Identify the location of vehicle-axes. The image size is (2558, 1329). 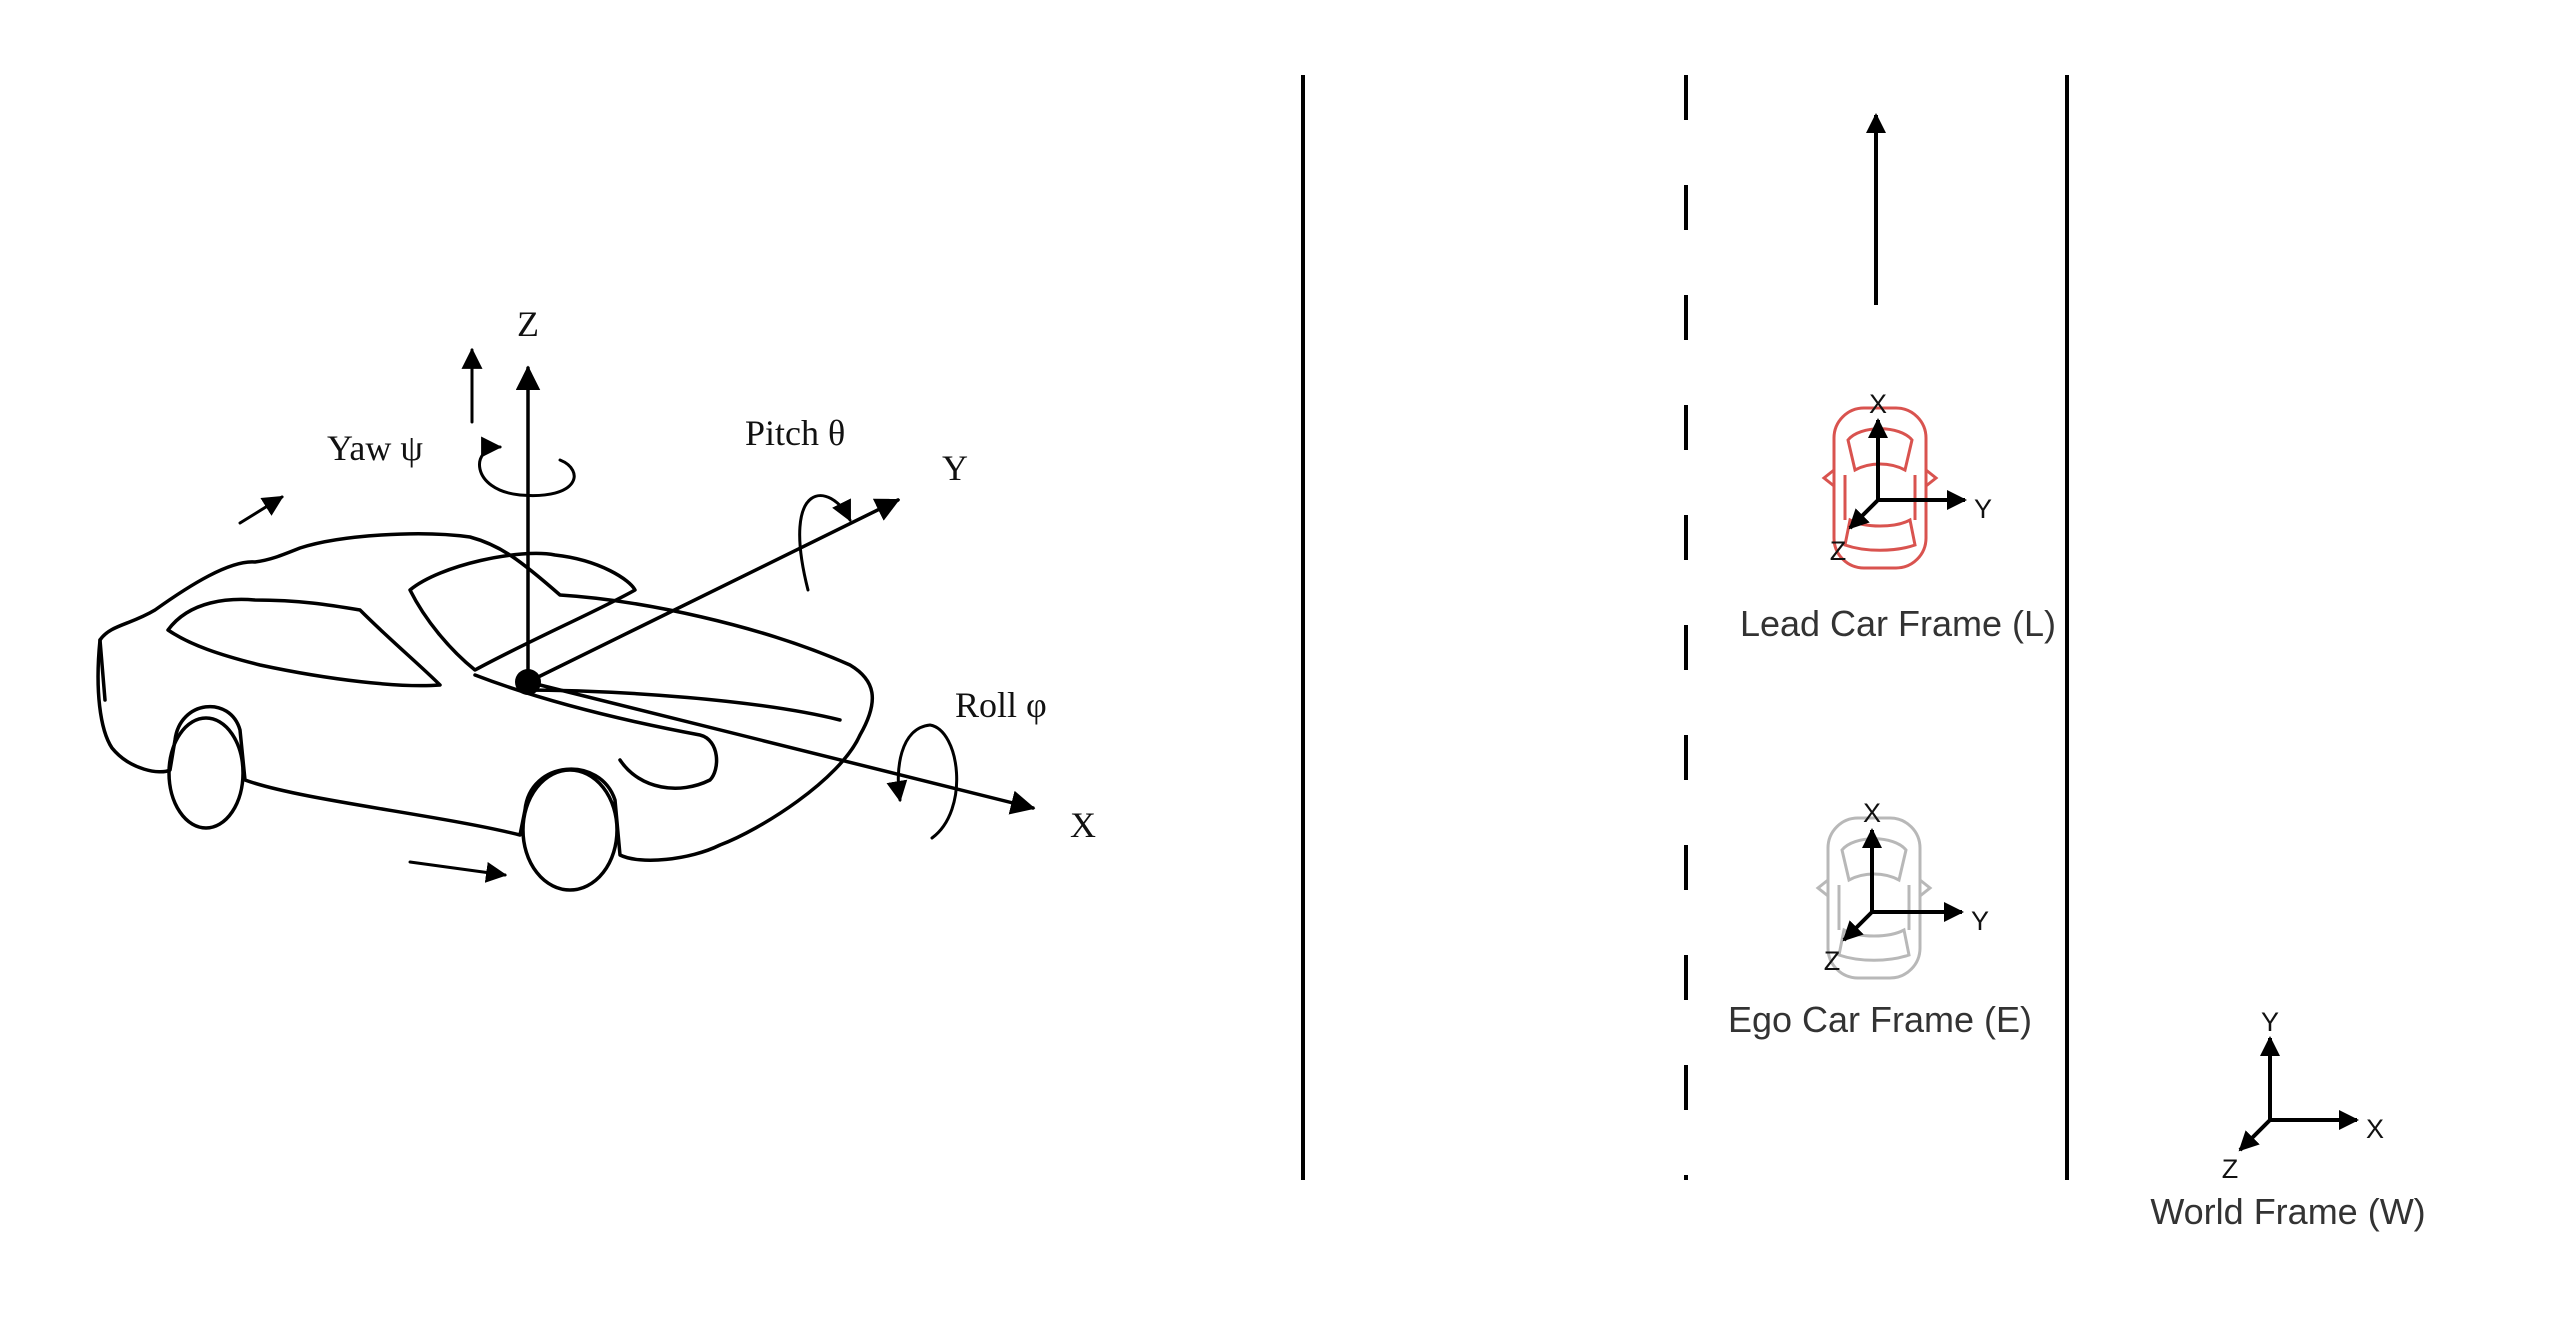
(775, 590).